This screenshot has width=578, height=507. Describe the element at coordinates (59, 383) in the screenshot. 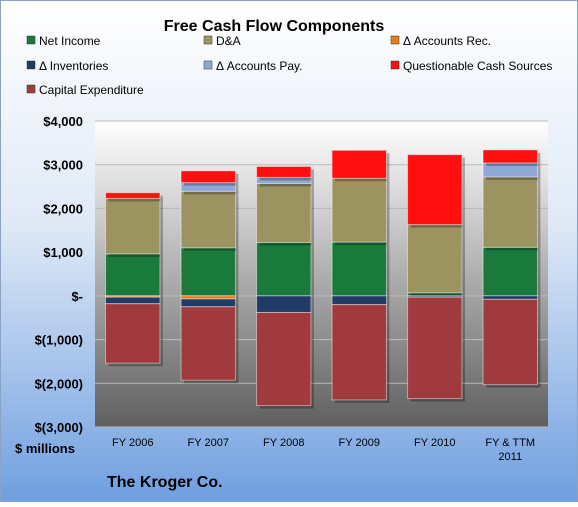

I see `y-tick-label: $(2,000)` at that location.